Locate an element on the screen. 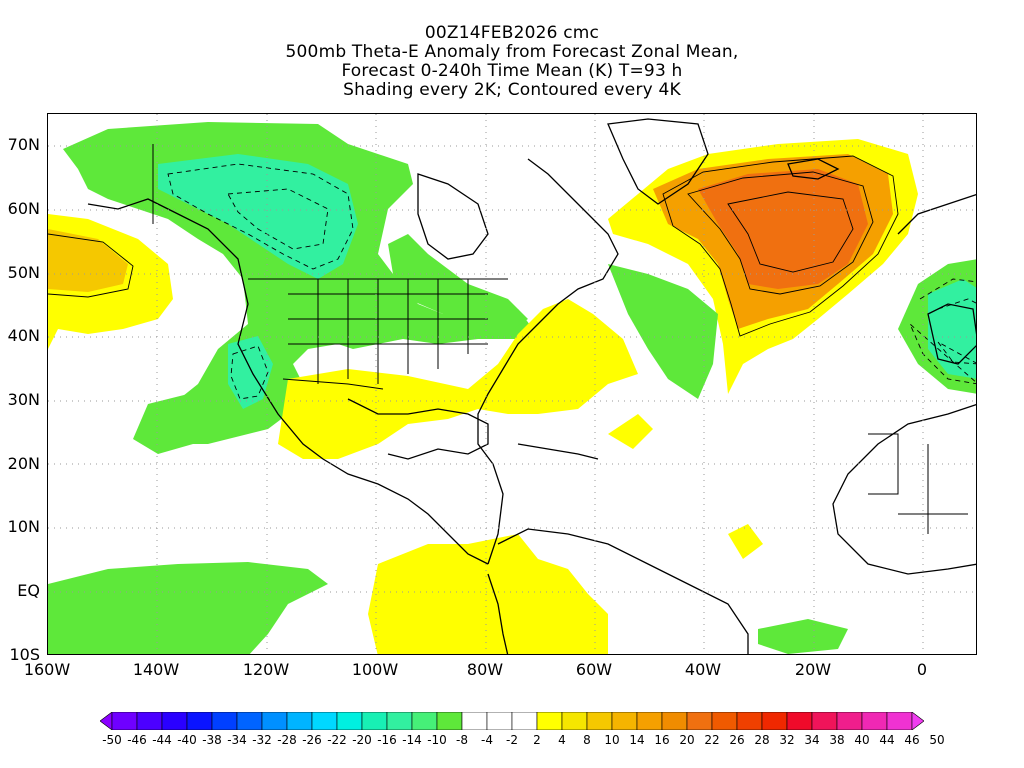 Image resolution: width=1024 pixels, height=768 pixels. colorbar-tick-label: 32 is located at coordinates (787, 740).